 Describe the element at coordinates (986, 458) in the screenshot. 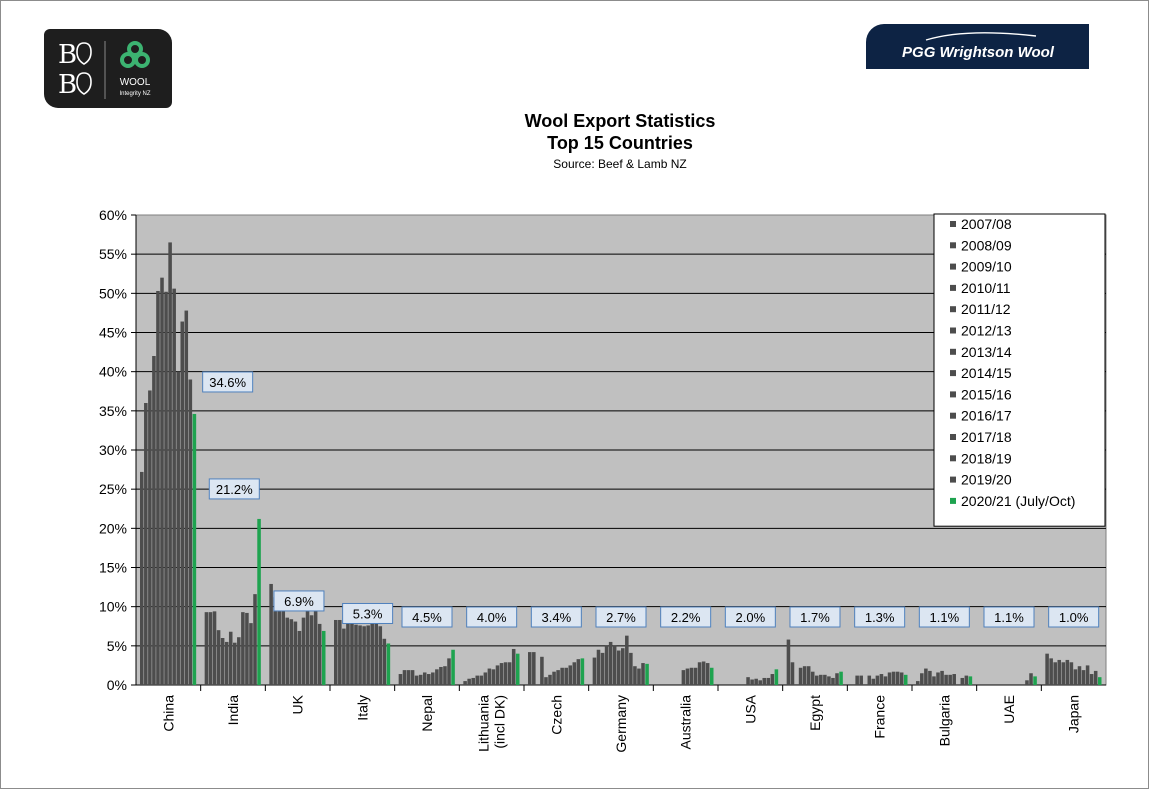

I see `legend-label: 2018/19` at that location.